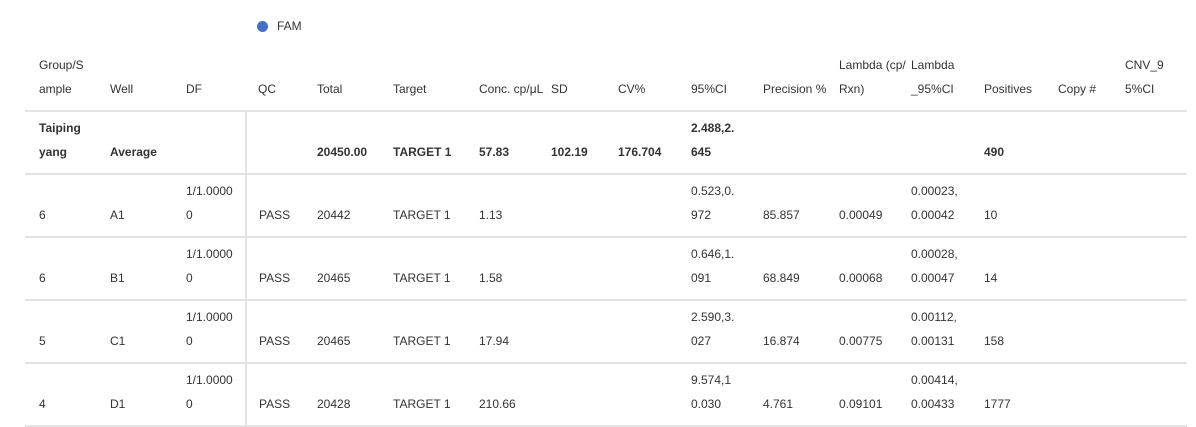 Image resolution: width=1196 pixels, height=427 pixels. I want to click on cell-text: 4.761, so click(778, 404).